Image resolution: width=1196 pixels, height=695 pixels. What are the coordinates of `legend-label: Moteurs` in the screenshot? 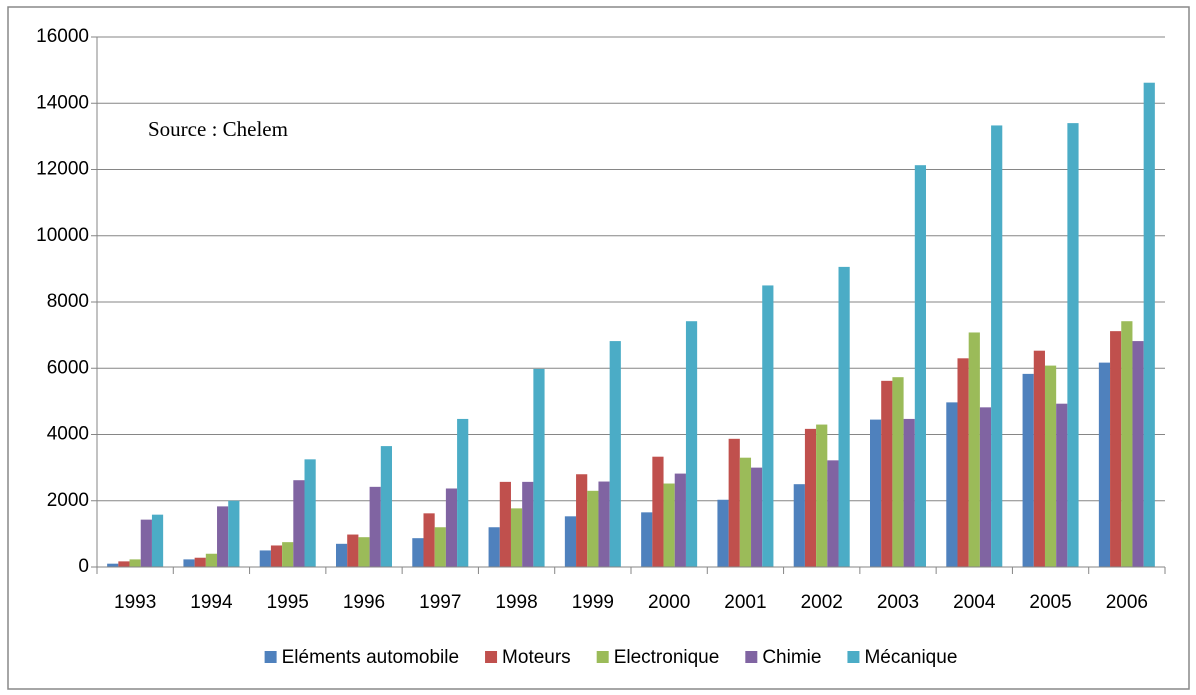 It's located at (536, 657).